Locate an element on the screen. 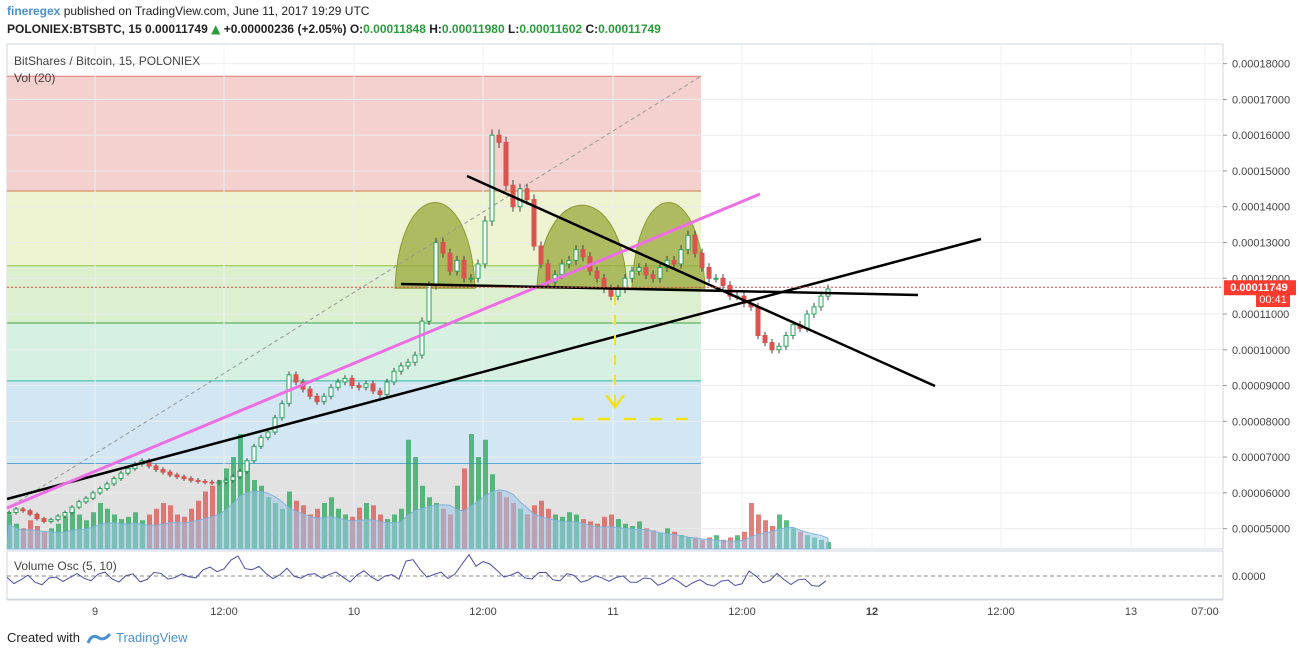 The image size is (1299, 656). y-tick-label: 0.00006000 is located at coordinates (1261, 494).